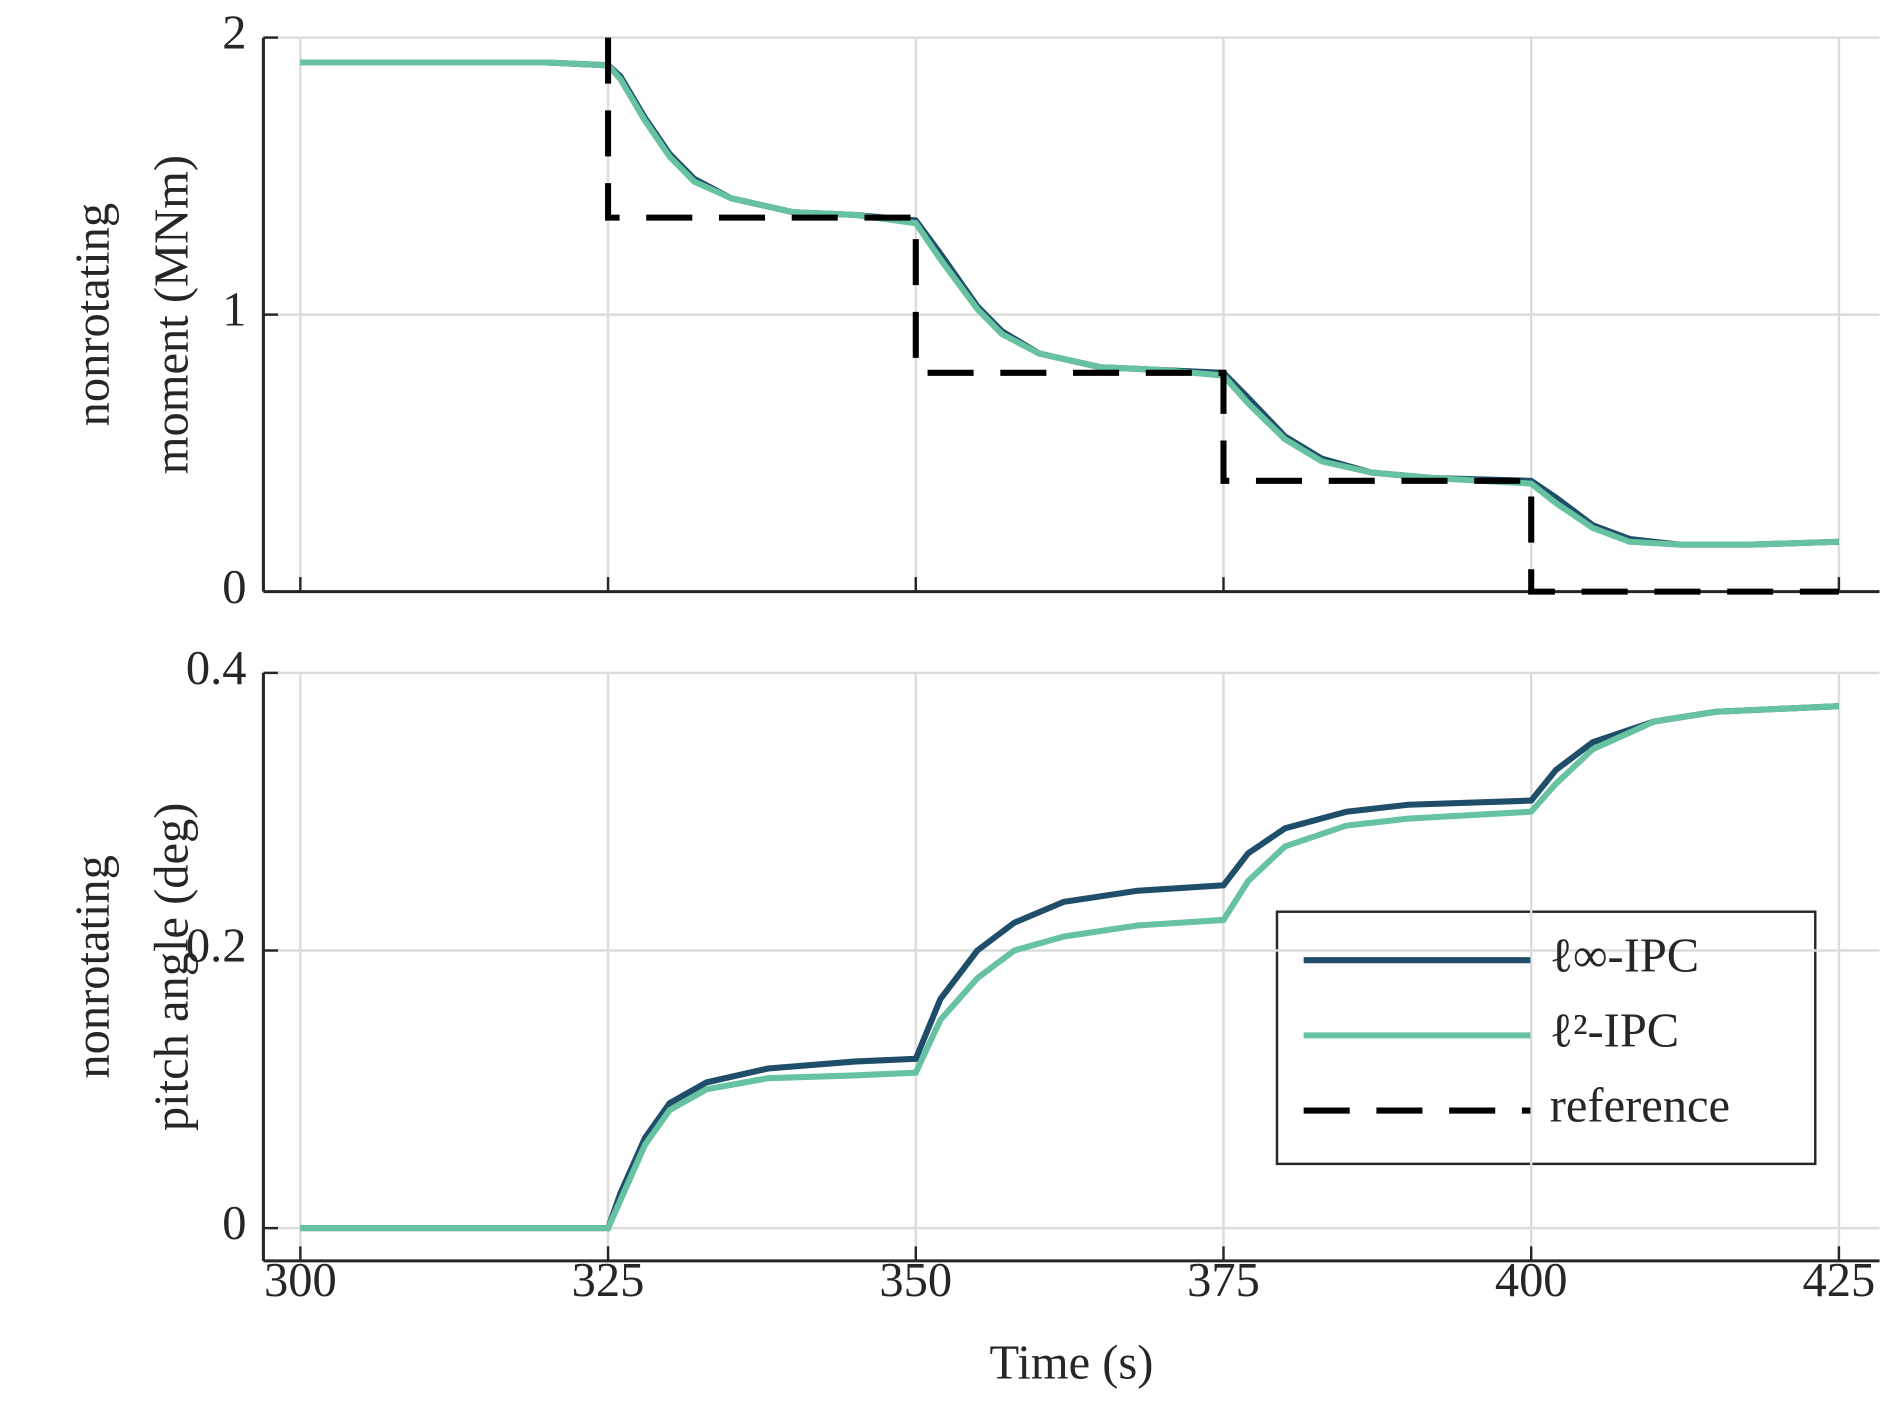 This screenshot has height=1410, width=1892. I want to click on x-tick-label: 300, so click(300, 1280).